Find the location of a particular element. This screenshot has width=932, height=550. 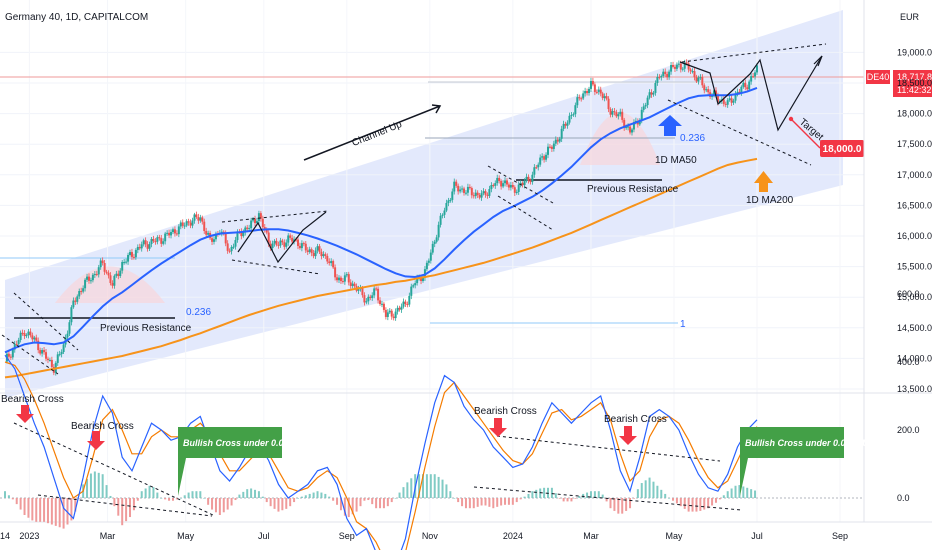

flag-line-a is located at coordinates (520, 184).